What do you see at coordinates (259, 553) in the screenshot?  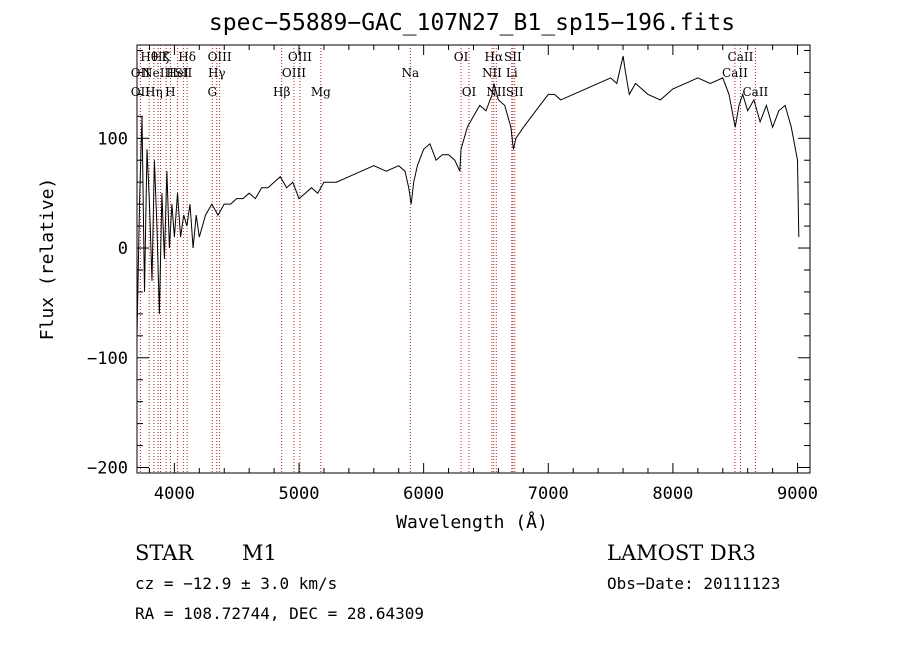 I see `object-subclass: M1` at bounding box center [259, 553].